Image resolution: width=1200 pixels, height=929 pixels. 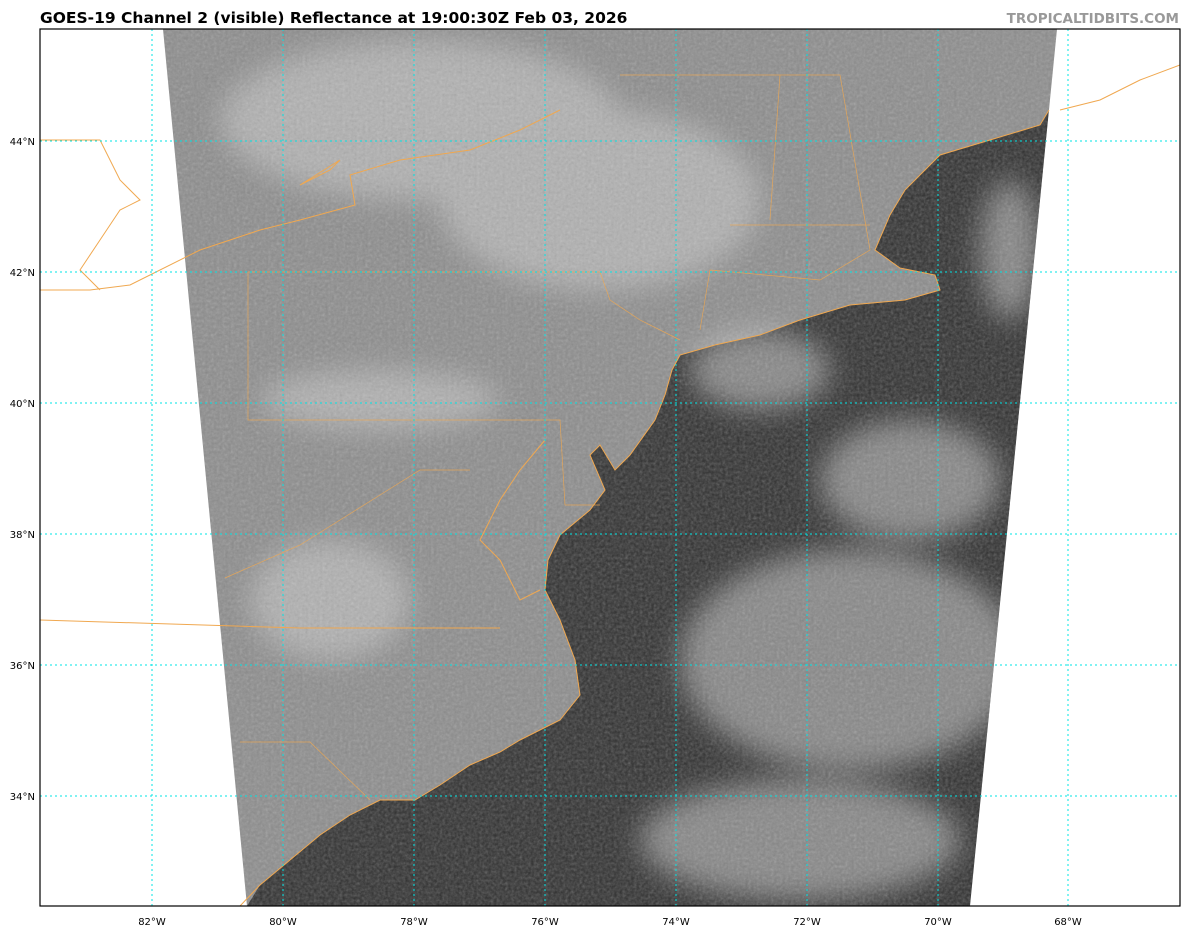 I want to click on lat-label: 42°N, so click(x=22, y=273).